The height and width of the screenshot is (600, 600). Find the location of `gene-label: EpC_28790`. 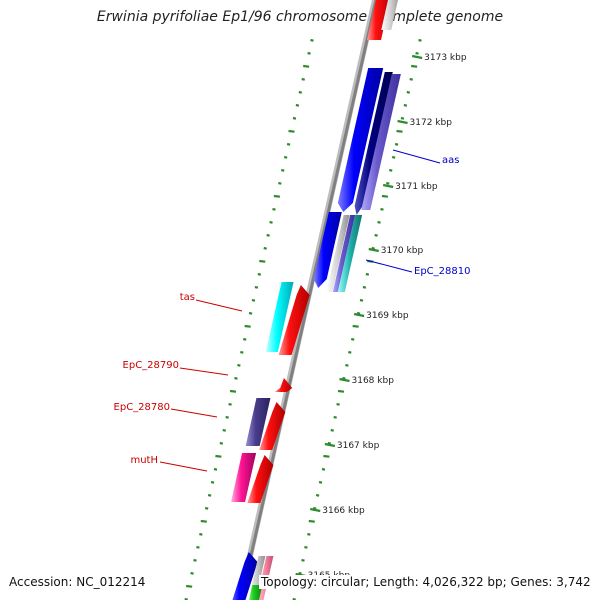

gene-label: EpC_28790 is located at coordinates (151, 365).